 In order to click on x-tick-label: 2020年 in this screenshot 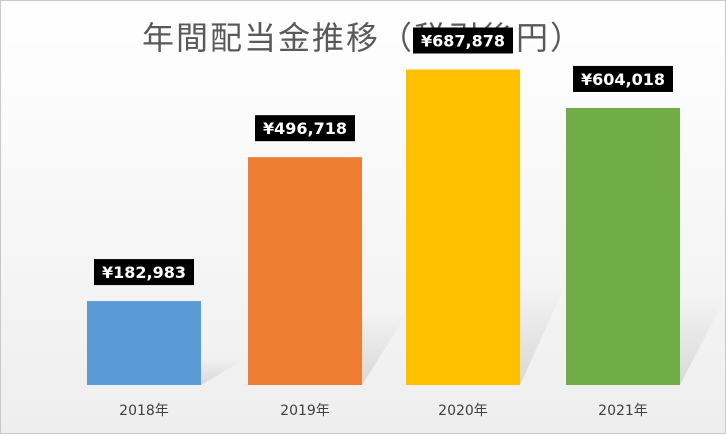, I will do `click(463, 411)`.